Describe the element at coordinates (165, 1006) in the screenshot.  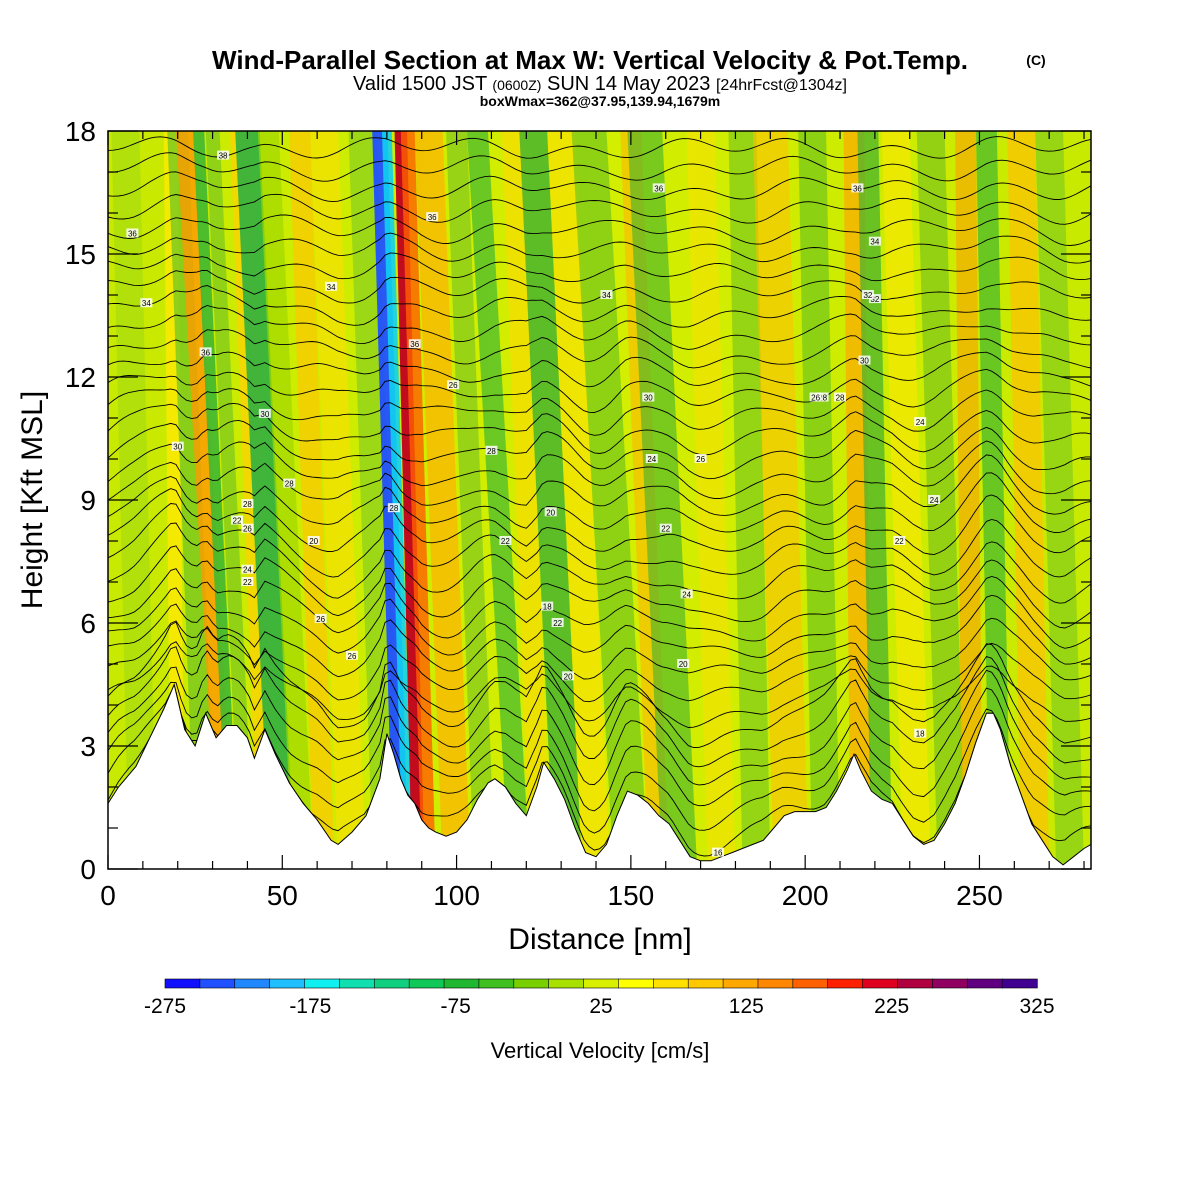
I see `colorbar-tick-label: -275` at that location.